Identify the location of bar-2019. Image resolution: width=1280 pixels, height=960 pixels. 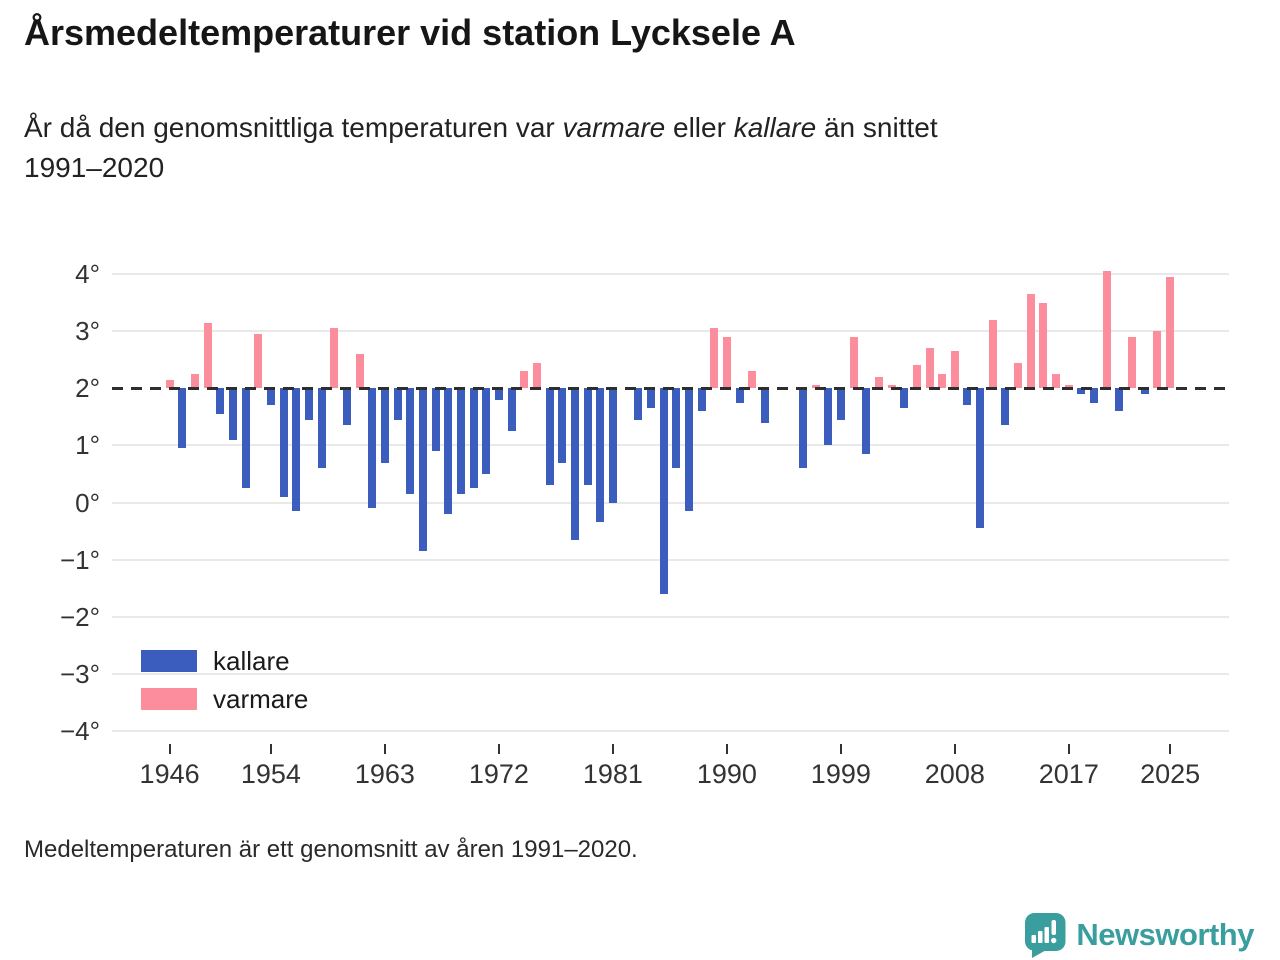
(1094, 395).